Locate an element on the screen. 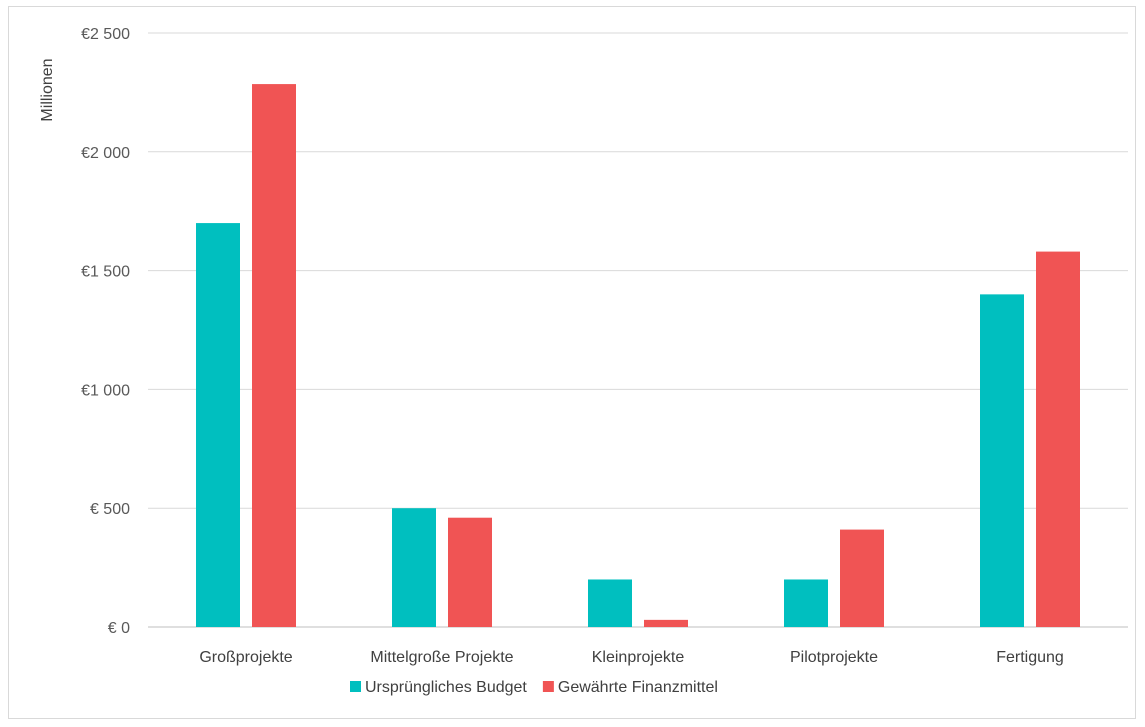  y-tick-label: € 0 is located at coordinates (119, 628).